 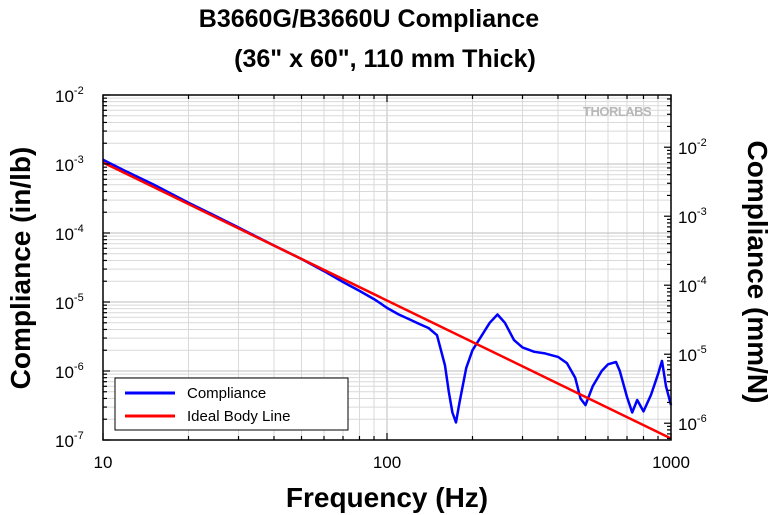 What do you see at coordinates (692, 354) in the screenshot?
I see `y2-tick-label: 10⁻⁵` at bounding box center [692, 354].